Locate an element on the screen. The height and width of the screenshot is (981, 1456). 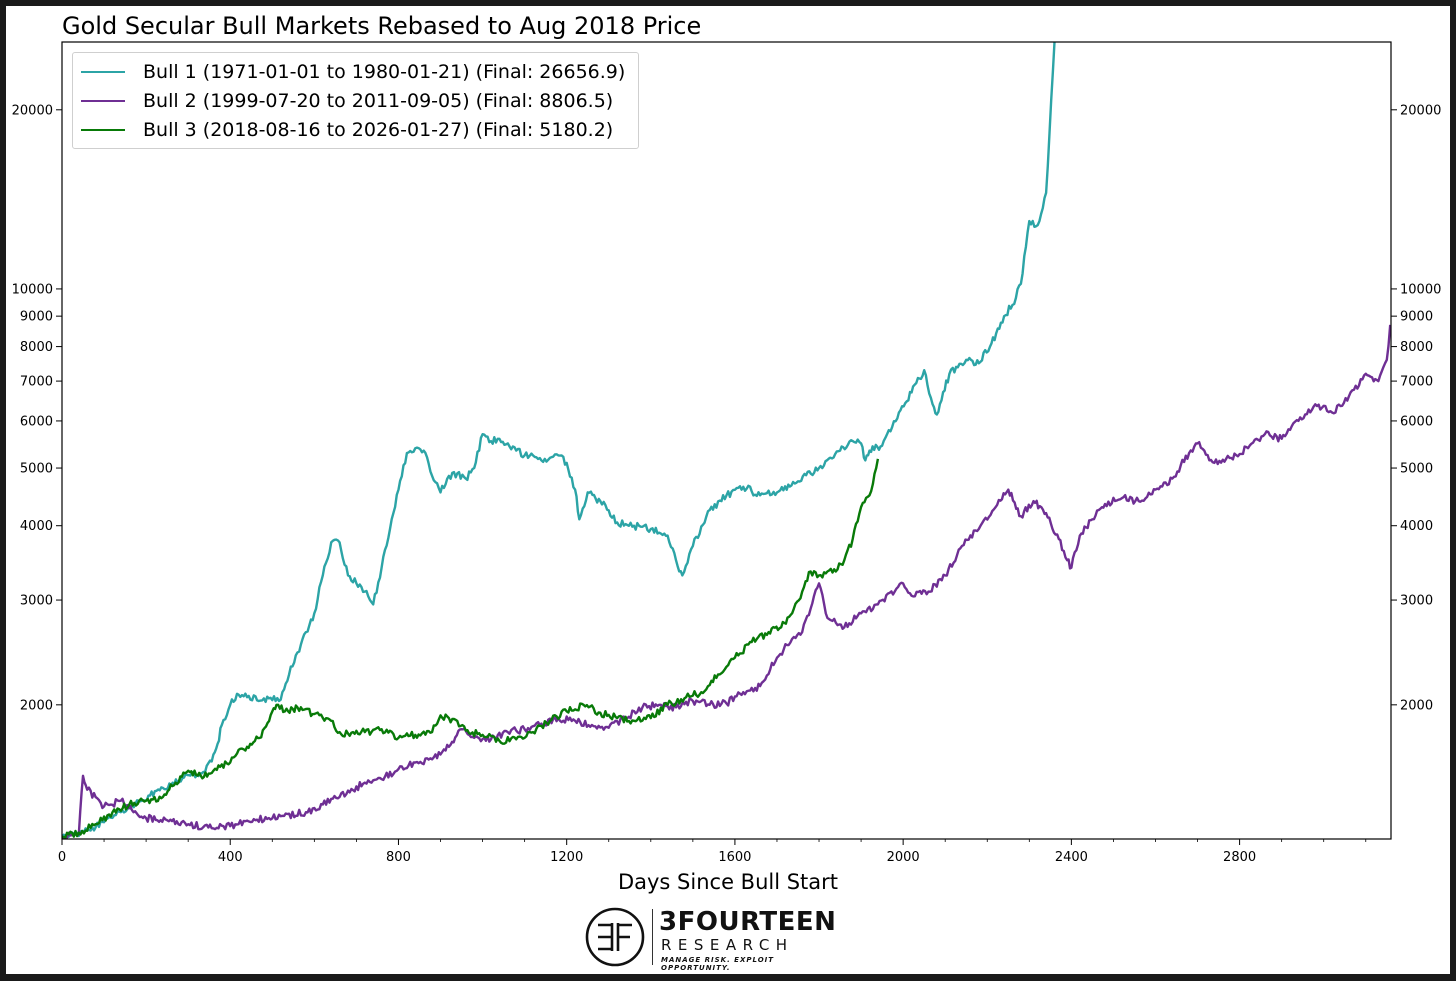
y-tick-label-left: 8000 is located at coordinates (36, 347).